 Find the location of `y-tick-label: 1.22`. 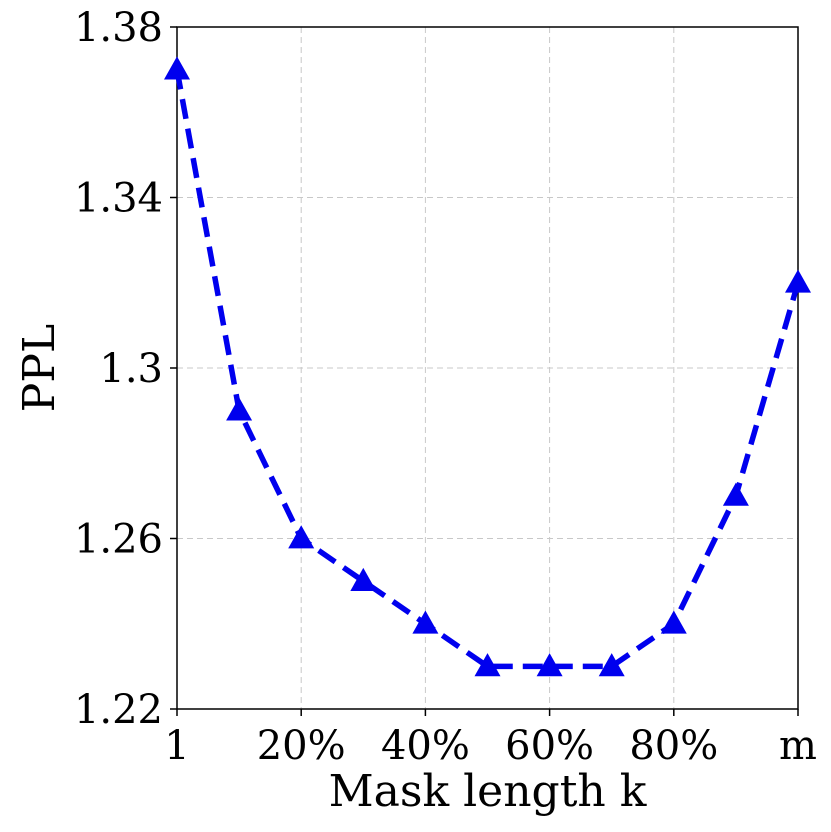

y-tick-label: 1.22 is located at coordinates (118, 710).